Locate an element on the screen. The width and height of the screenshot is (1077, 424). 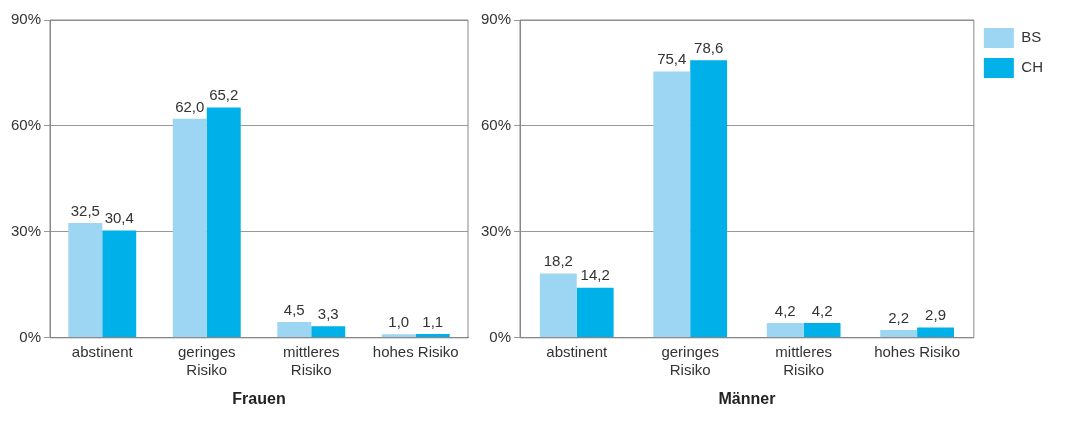
data-label: 75,4 is located at coordinates (672, 59).